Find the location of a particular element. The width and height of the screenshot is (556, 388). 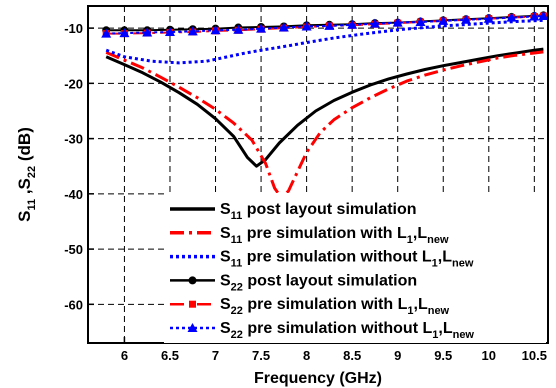

legend-label: S22 pre simulation with L1,Lnew is located at coordinates (335, 306).